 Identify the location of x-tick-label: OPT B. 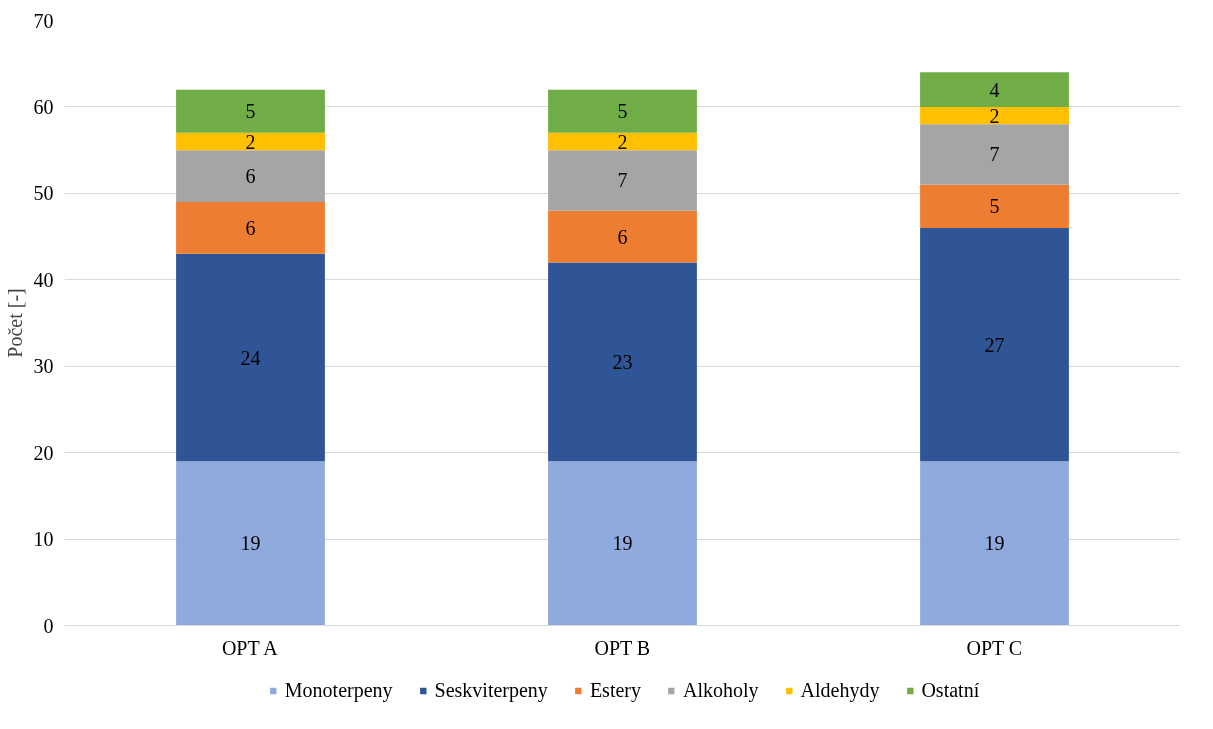
(622, 647).